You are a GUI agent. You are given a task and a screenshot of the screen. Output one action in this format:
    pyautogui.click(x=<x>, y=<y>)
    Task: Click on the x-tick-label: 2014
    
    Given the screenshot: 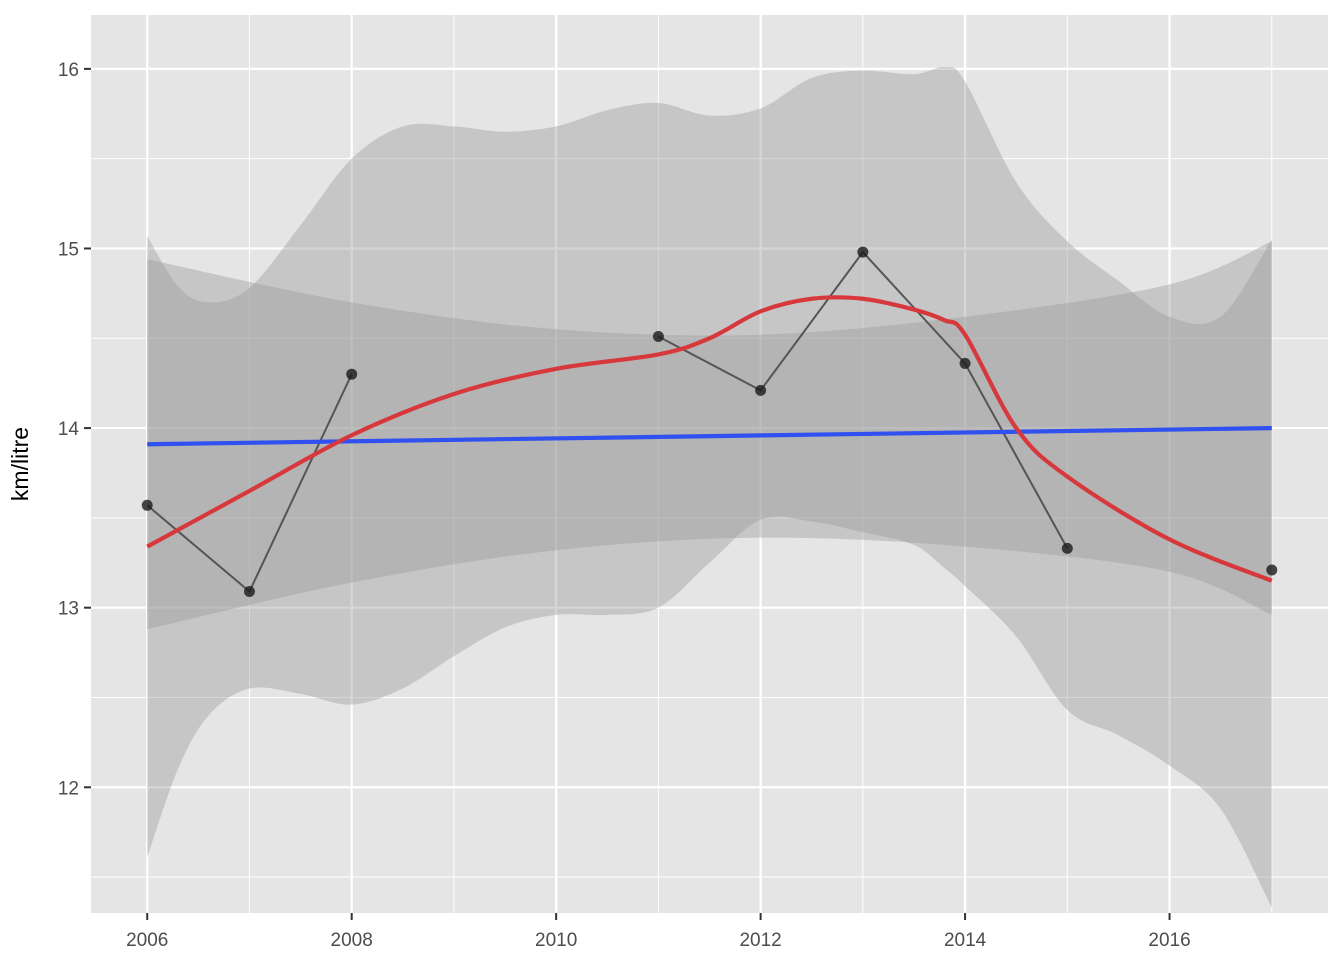 What is the action you would take?
    pyautogui.click(x=965, y=940)
    